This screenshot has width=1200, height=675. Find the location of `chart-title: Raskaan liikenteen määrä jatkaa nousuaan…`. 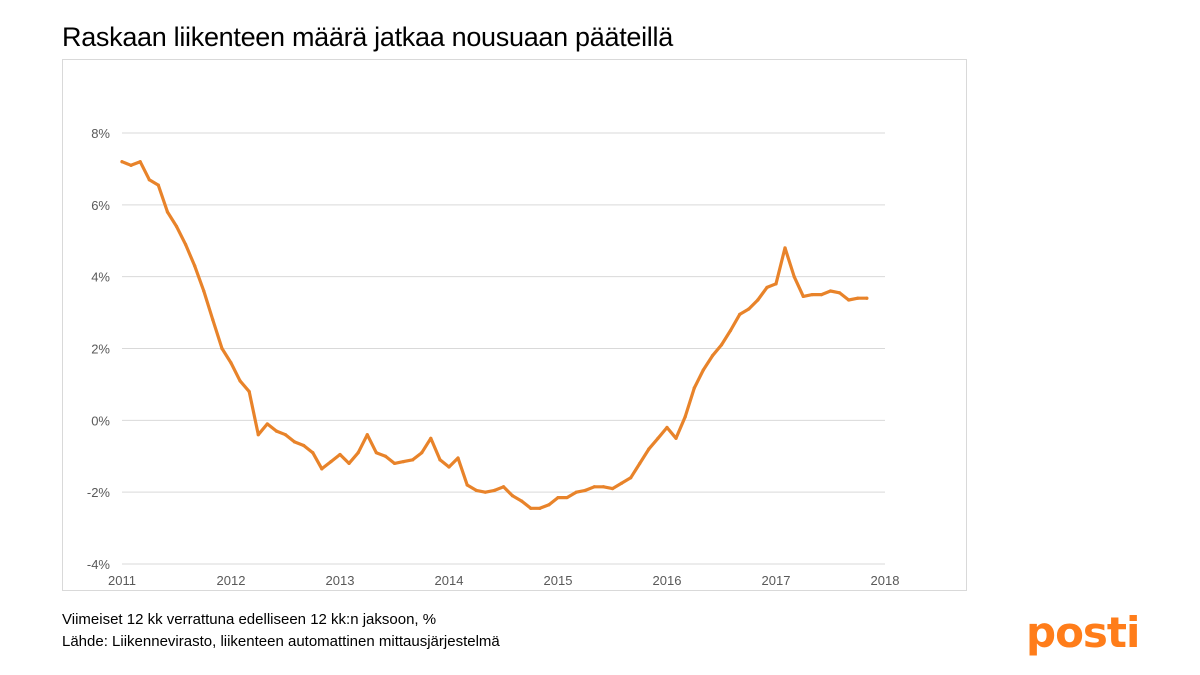

chart-title: Raskaan liikenteen määrä jatkaa nousuaan… is located at coordinates (367, 37).